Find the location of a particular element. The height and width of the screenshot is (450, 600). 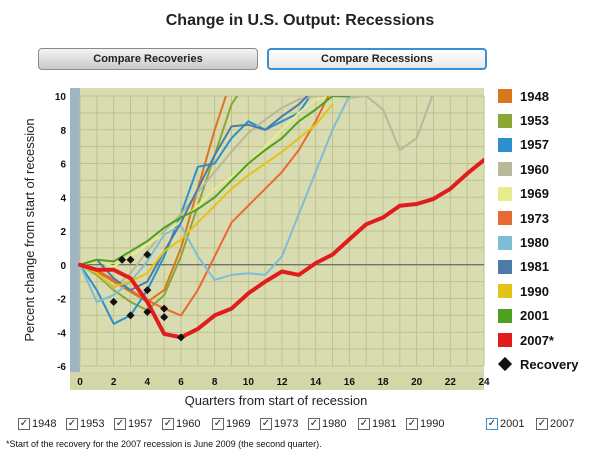

x-tick-label: 24 is located at coordinates (484, 382).